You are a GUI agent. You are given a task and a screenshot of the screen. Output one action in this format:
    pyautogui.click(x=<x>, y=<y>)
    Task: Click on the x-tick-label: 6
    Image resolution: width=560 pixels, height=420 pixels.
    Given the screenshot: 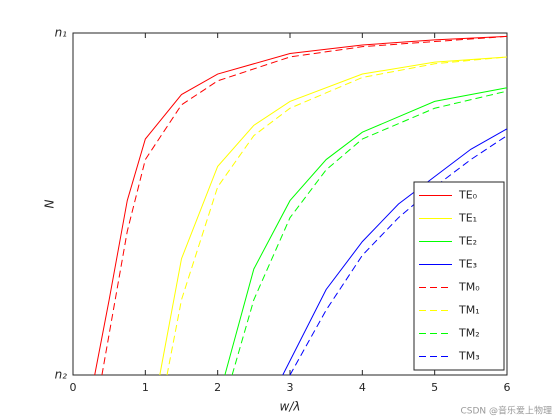 What is the action you would take?
    pyautogui.click(x=507, y=387)
    